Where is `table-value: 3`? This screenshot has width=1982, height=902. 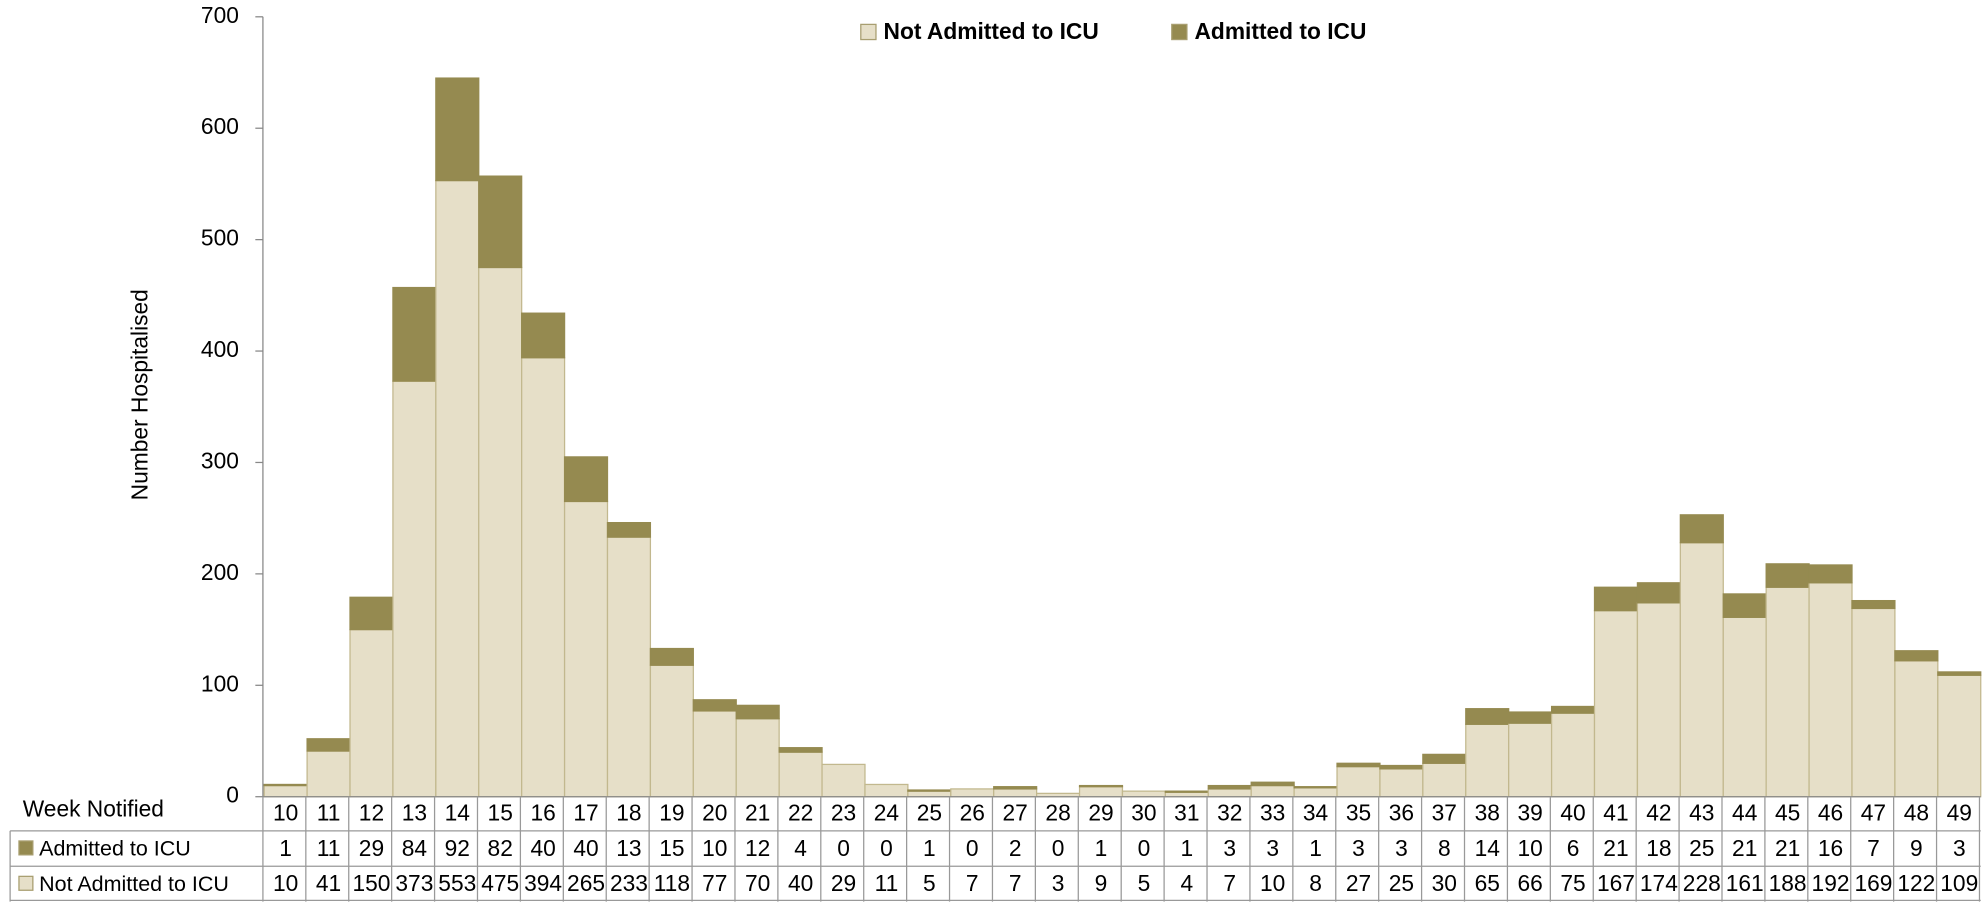
table-value: 3 is located at coordinates (1229, 848).